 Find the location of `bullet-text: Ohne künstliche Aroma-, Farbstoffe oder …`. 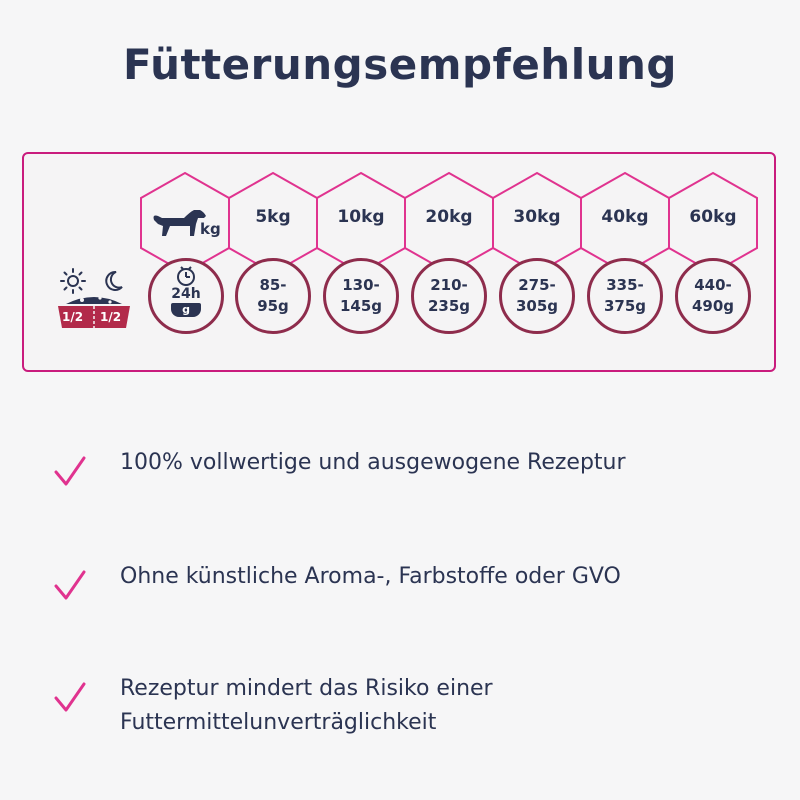

bullet-text: Ohne künstliche Aroma-, Farbstoffe oder … is located at coordinates (370, 576).